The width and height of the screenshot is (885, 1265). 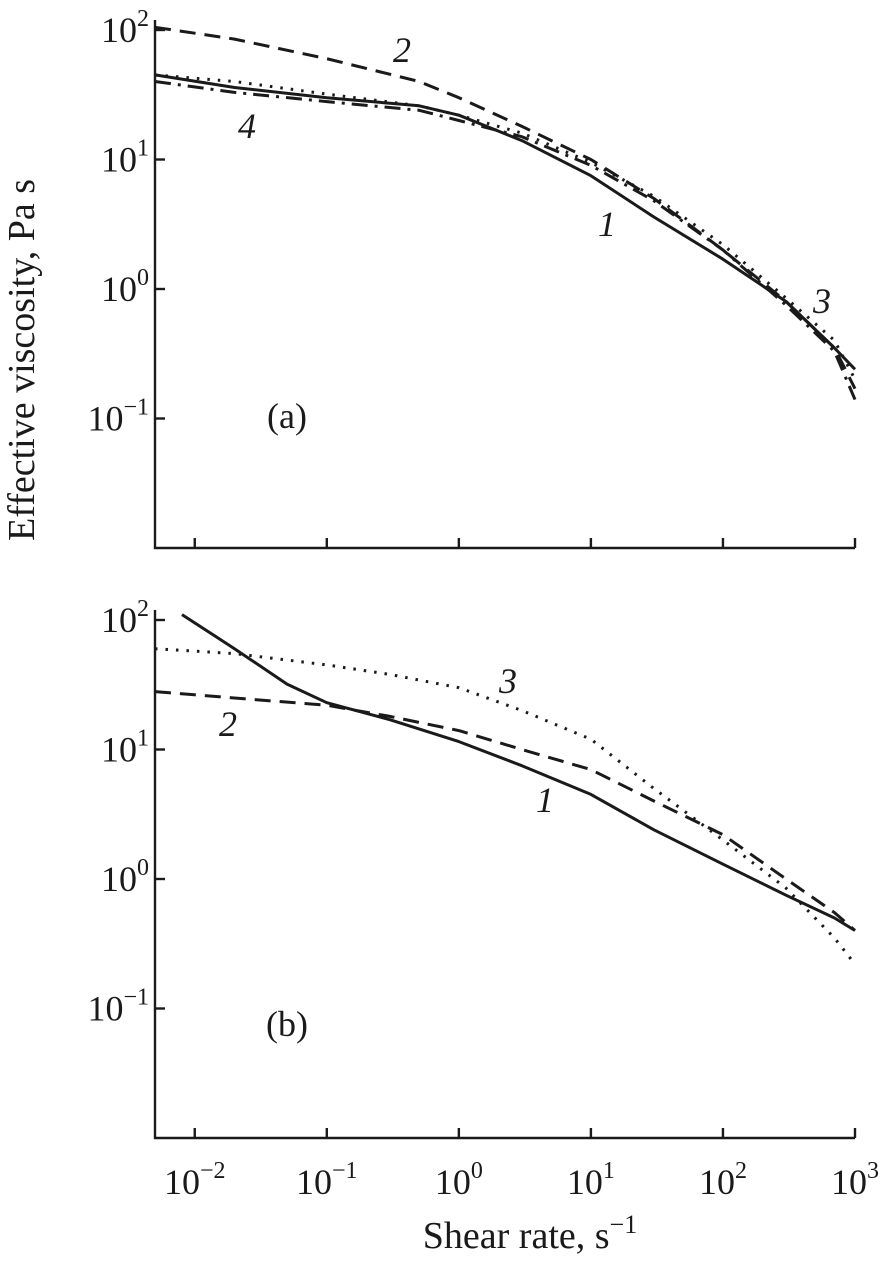 What do you see at coordinates (287, 1024) in the screenshot?
I see `panel-label: (b)` at bounding box center [287, 1024].